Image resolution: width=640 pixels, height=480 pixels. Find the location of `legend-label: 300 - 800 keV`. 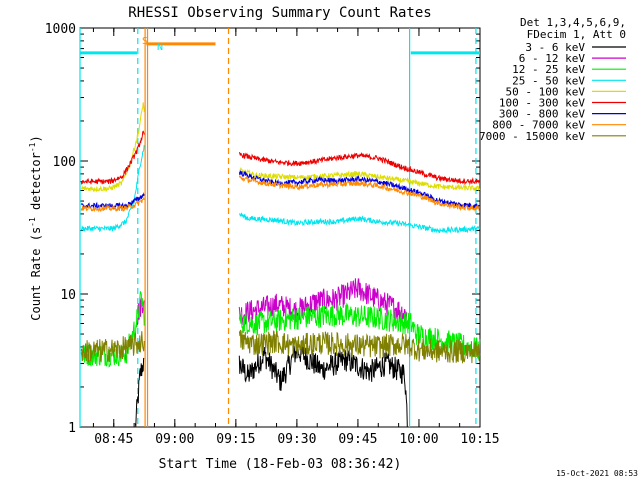

legend-label: 300 - 800 keV is located at coordinates (542, 114).